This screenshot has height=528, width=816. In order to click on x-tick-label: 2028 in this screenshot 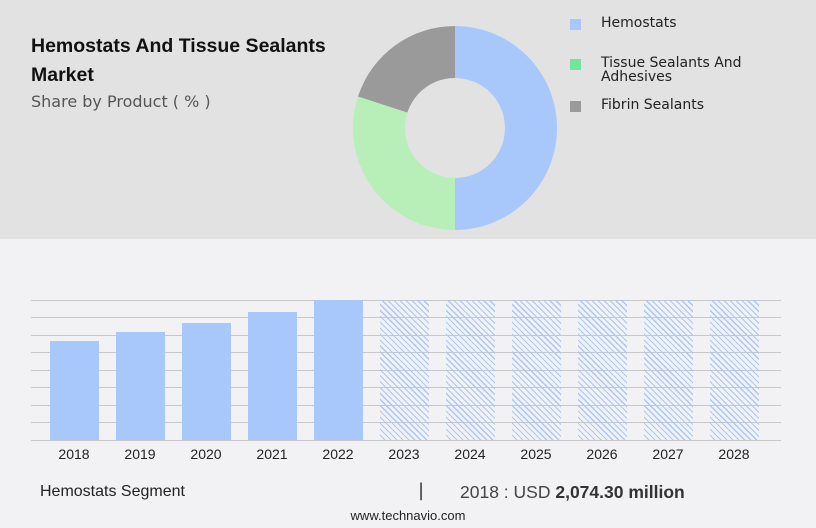, I will do `click(734, 454)`.